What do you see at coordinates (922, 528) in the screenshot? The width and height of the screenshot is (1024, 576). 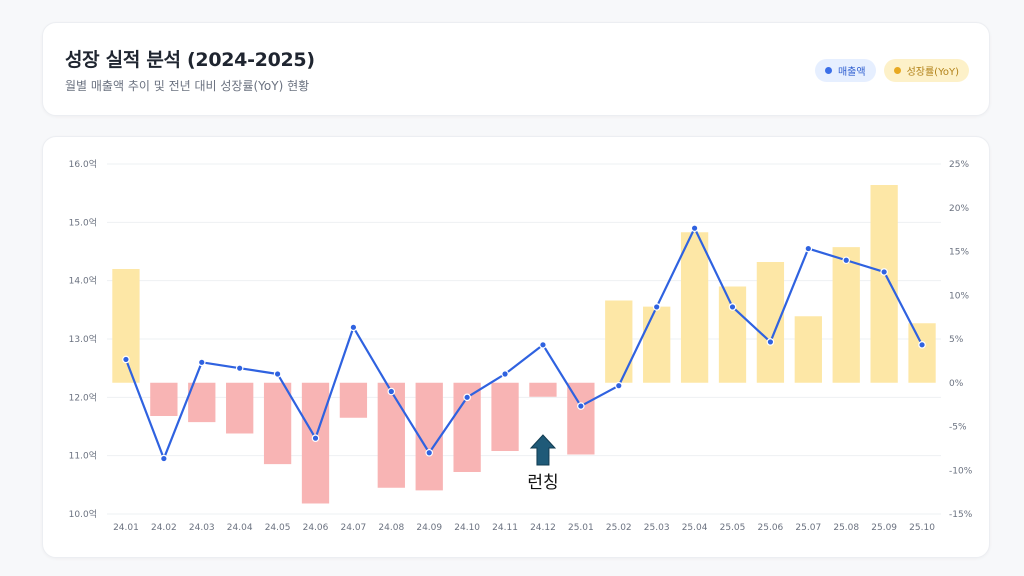 I see `x-tick-label: 25.10` at bounding box center [922, 528].